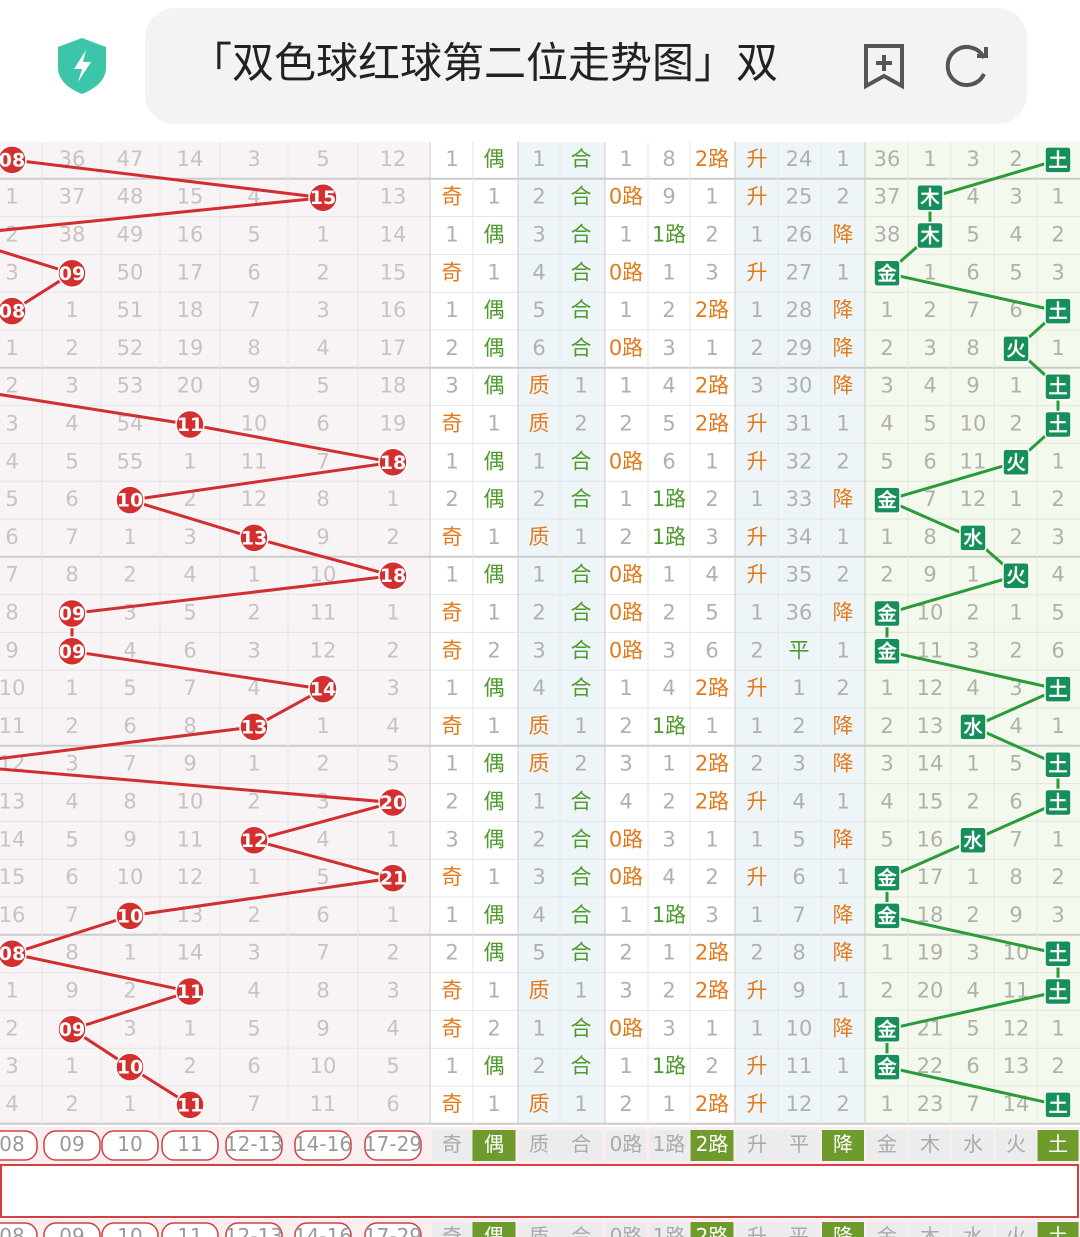 This screenshot has width=1080, height=1237. I want to click on footer-label: 11, so click(189, 1230).